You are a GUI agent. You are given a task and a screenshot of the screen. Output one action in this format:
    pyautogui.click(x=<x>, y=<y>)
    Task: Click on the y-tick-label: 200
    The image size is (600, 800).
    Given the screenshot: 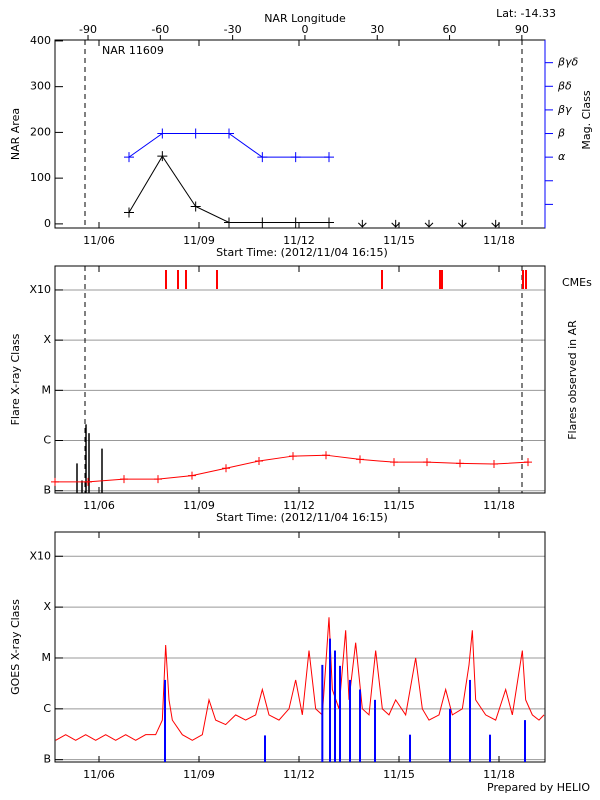 What is the action you would take?
    pyautogui.click(x=40, y=131)
    